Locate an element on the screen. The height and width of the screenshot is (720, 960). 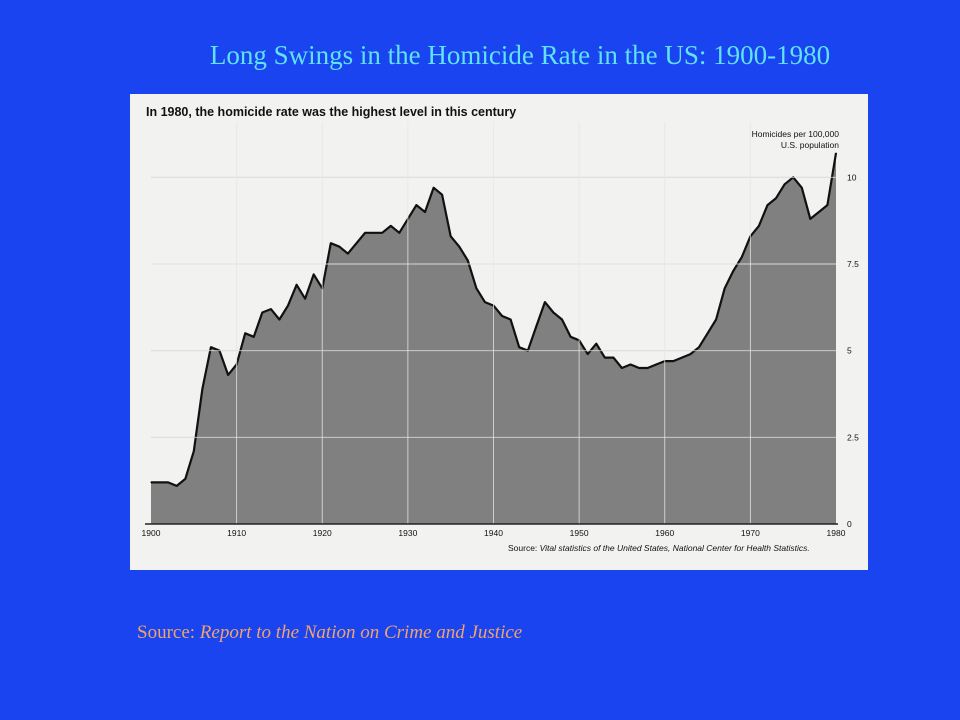
x-tick-label: 1900 is located at coordinates (151, 533).